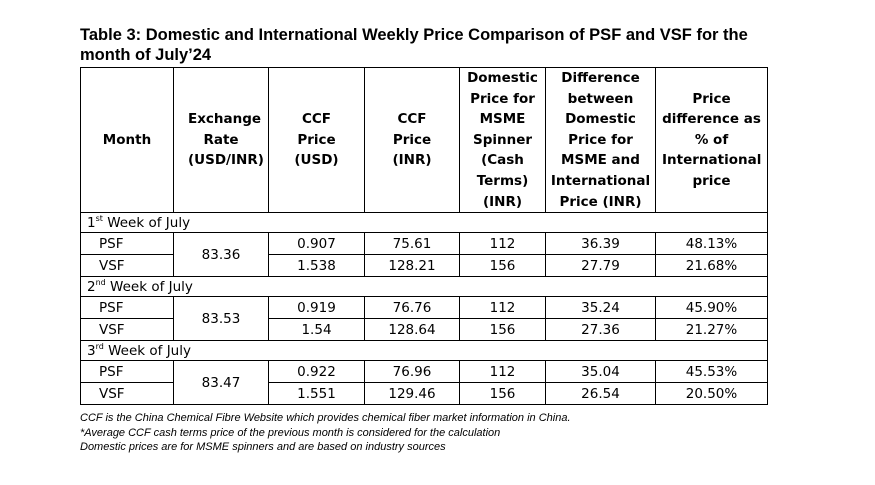 The image size is (875, 485). What do you see at coordinates (600, 372) in the screenshot?
I see `difference-cell: 35.04` at bounding box center [600, 372].